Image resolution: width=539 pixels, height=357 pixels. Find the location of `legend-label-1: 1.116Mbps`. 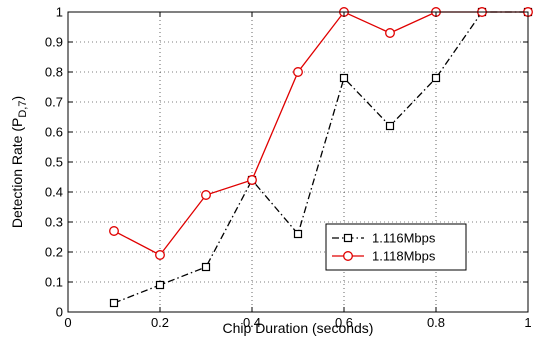

legend-label-1: 1.116Mbps is located at coordinates (404, 238).